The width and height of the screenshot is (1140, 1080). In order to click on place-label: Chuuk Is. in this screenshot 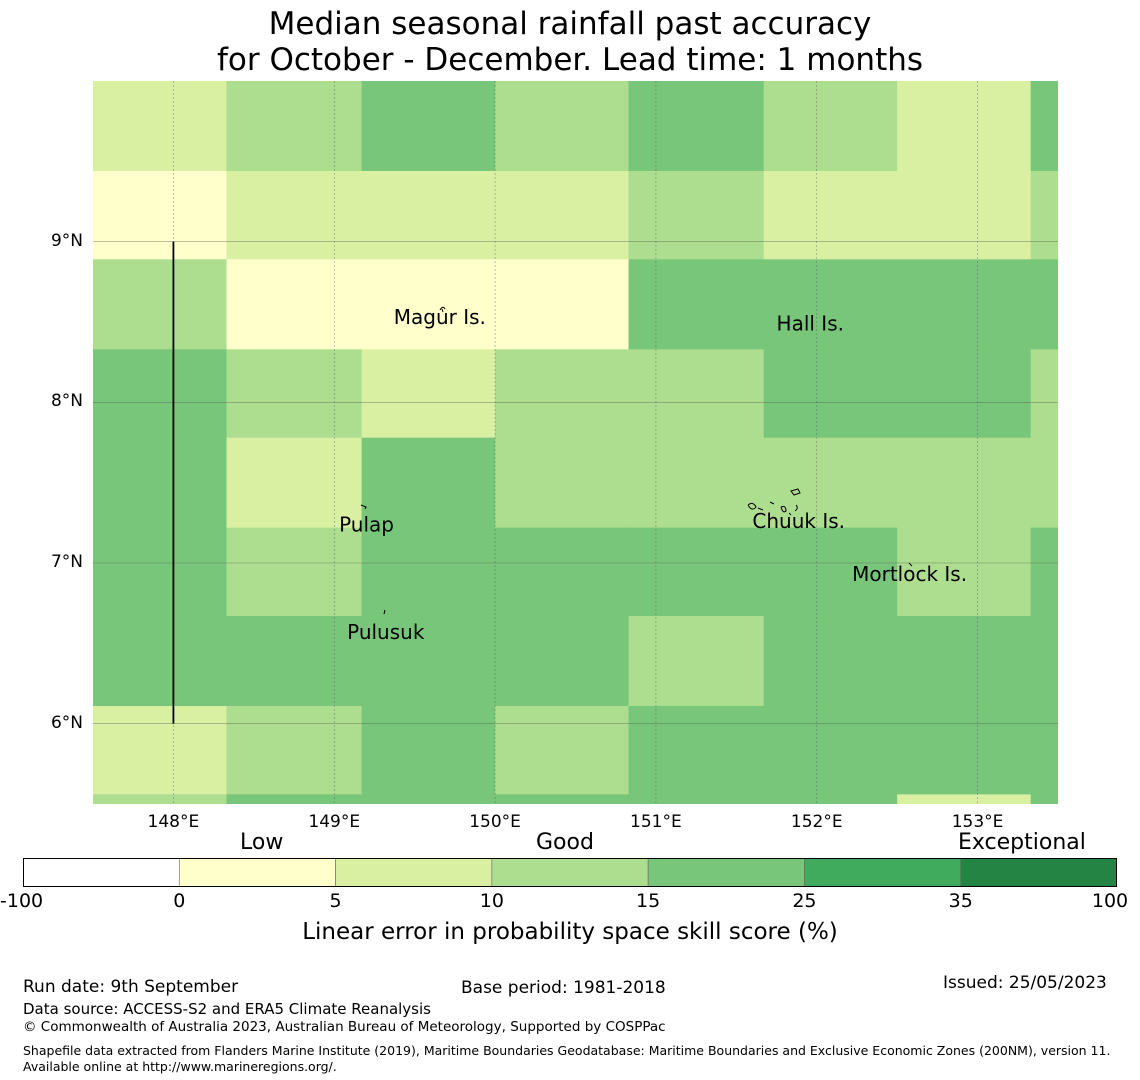, I will do `click(798, 521)`.